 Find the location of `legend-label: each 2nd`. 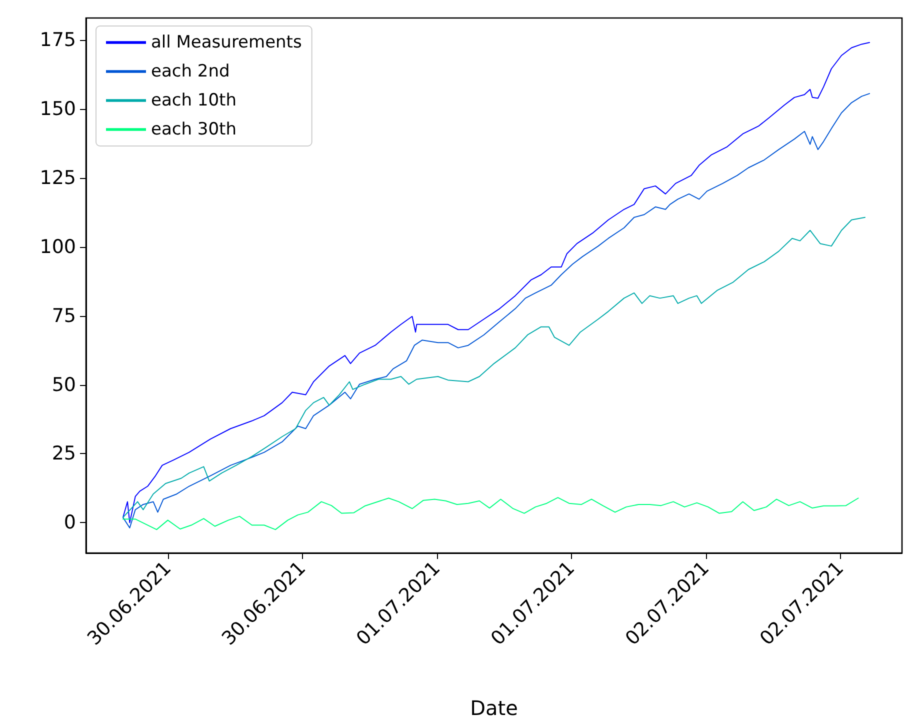

legend-label: each 2nd is located at coordinates (190, 72).